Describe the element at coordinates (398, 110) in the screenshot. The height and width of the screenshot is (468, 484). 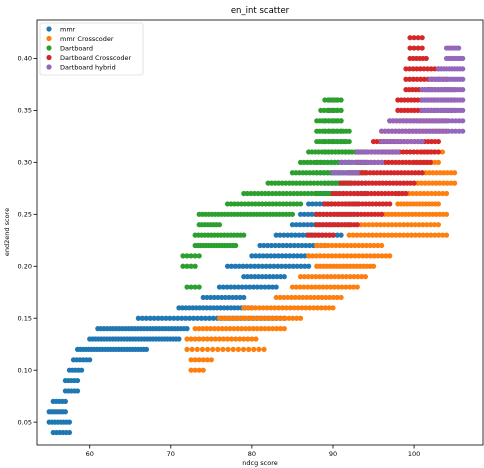
I see `series-4-points` at that location.